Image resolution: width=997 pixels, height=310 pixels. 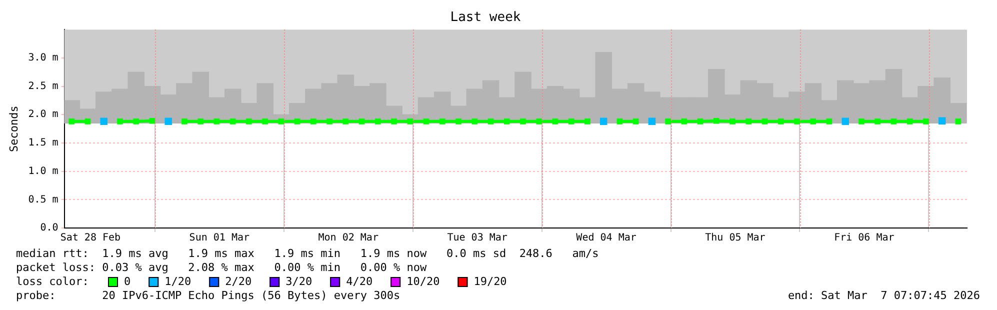 I want to click on text: median rtt: 1.9 ms avg 1.9 ms max 1.9 ms min 1.9 ms now 0.0 ms sd 248.6 am/s, so click(x=307, y=253).